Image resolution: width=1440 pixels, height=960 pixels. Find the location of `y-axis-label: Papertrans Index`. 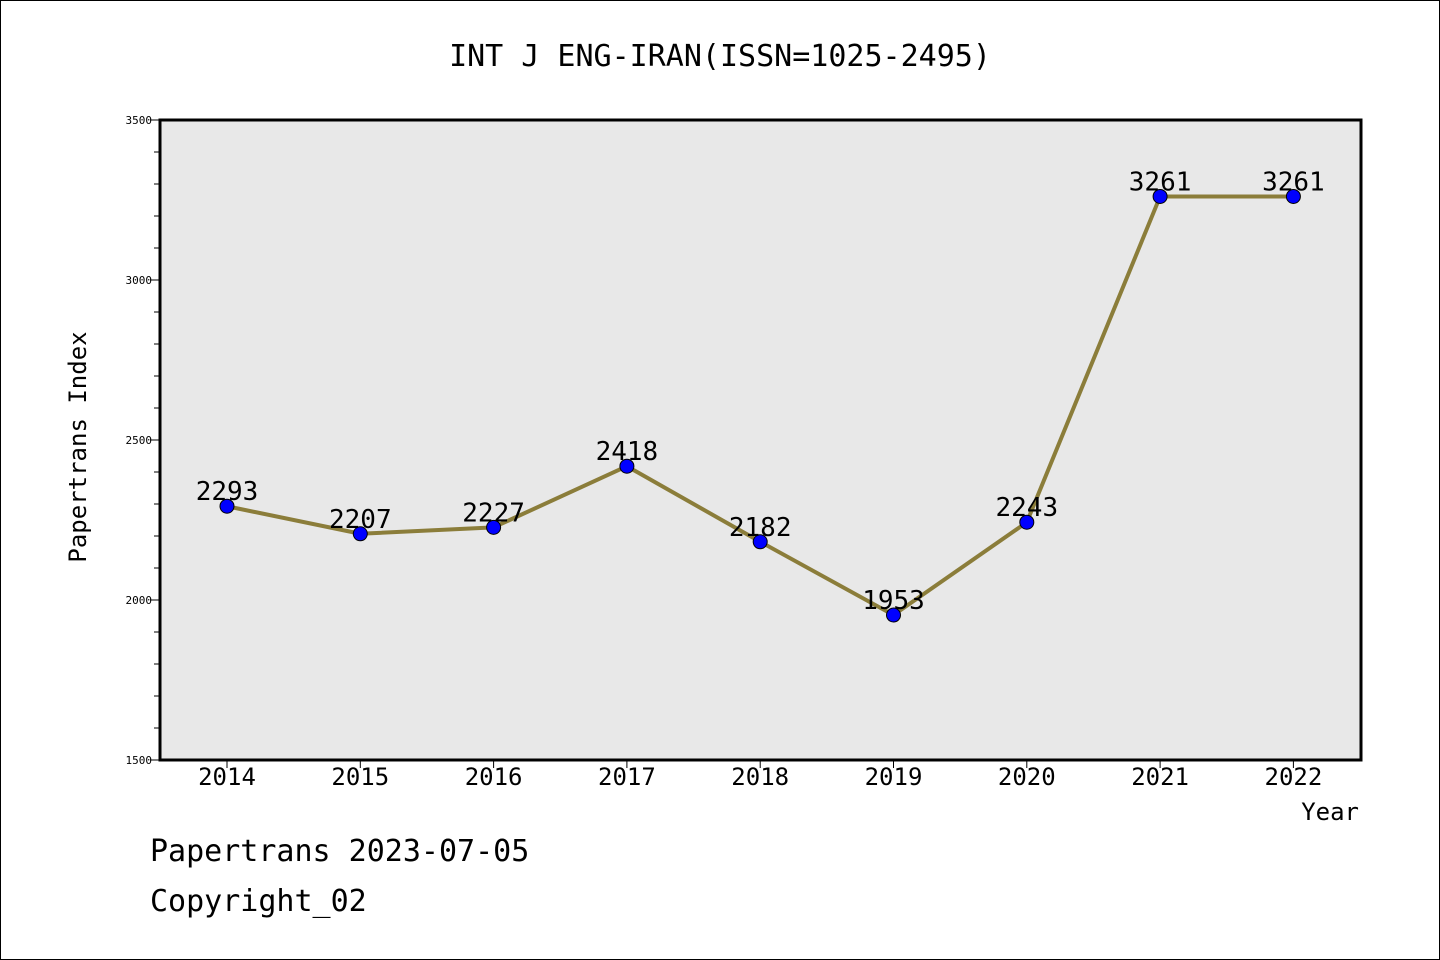

y-axis-label: Papertrans Index is located at coordinates (78, 446).